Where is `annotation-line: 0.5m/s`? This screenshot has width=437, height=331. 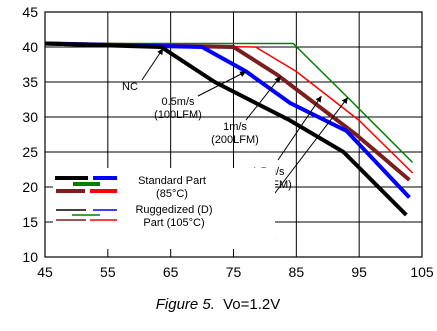 annotation-line: 0.5m/s is located at coordinates (178, 102).